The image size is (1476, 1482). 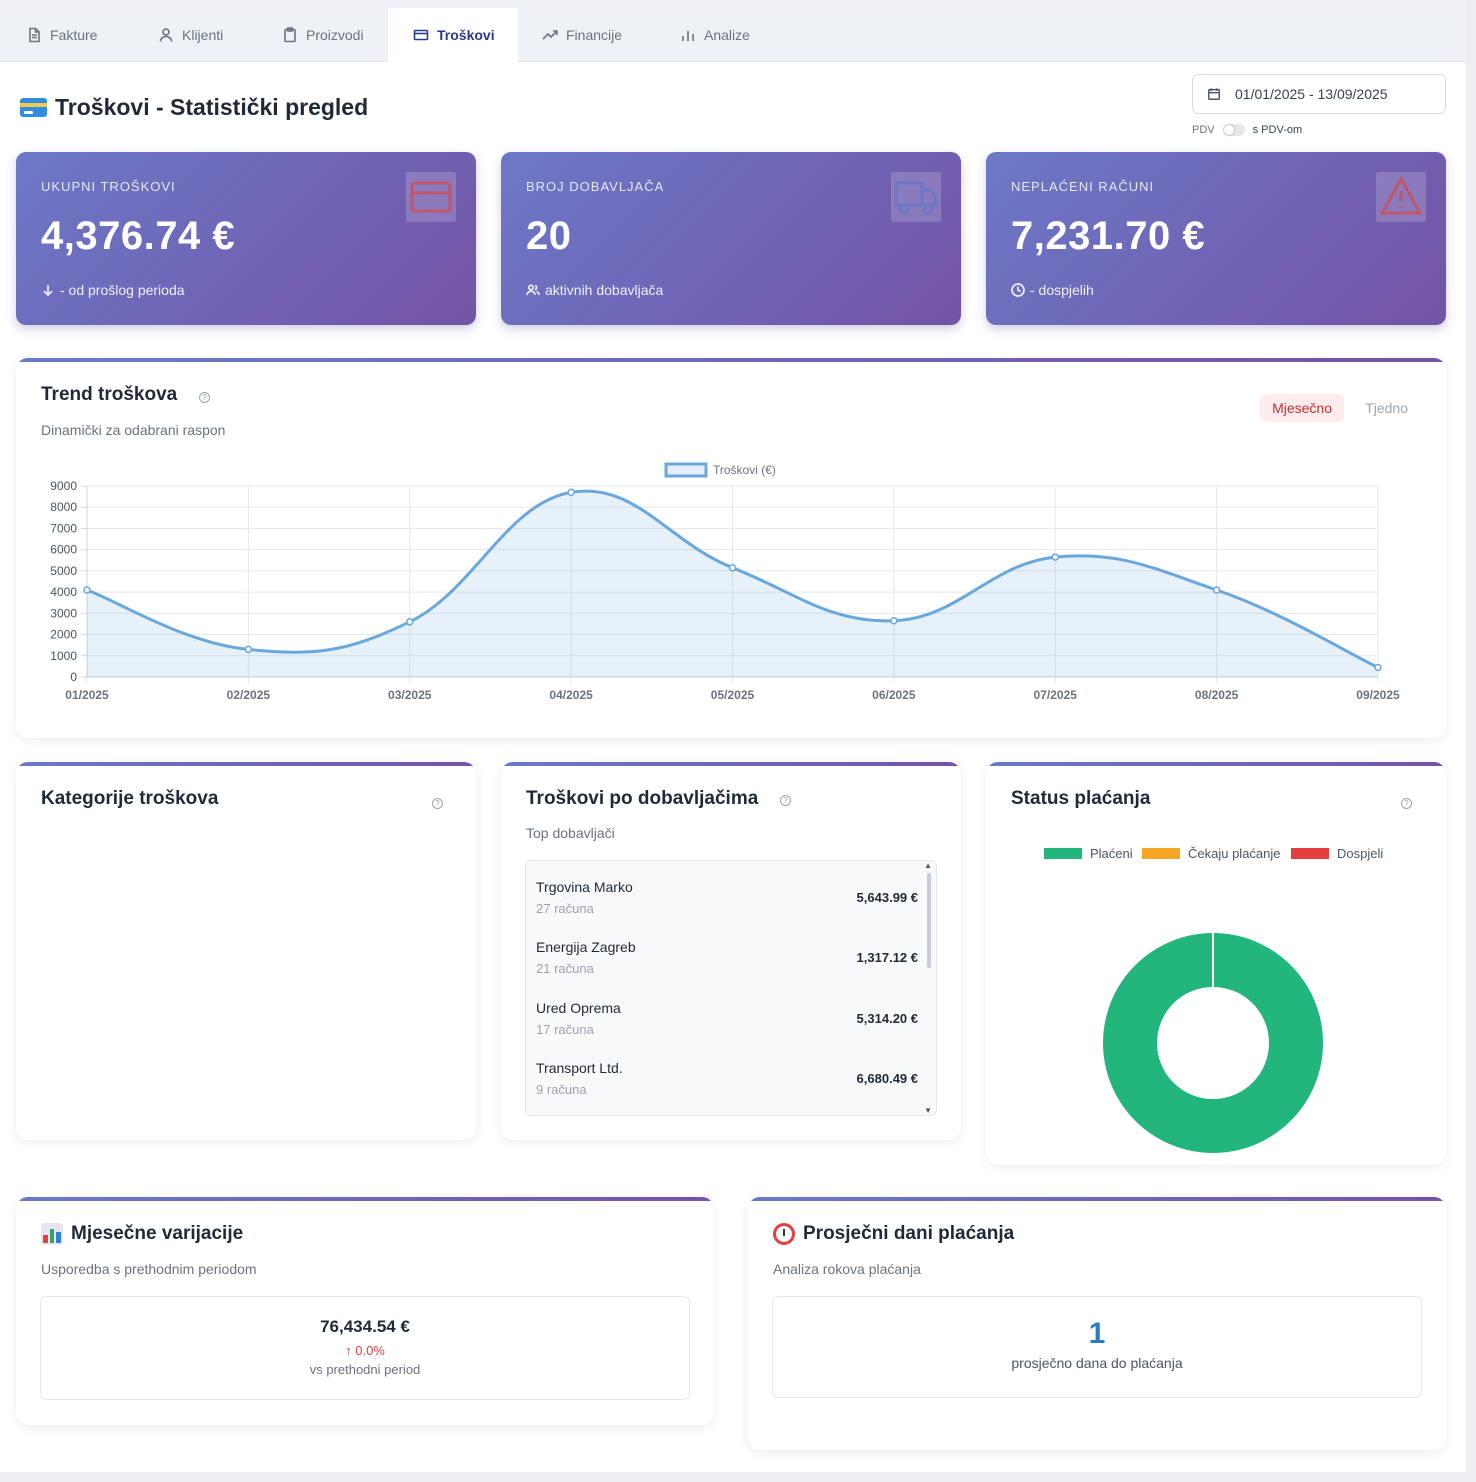 What do you see at coordinates (138, 236) in the screenshot?
I see `stat-value: 4,376.74 €` at bounding box center [138, 236].